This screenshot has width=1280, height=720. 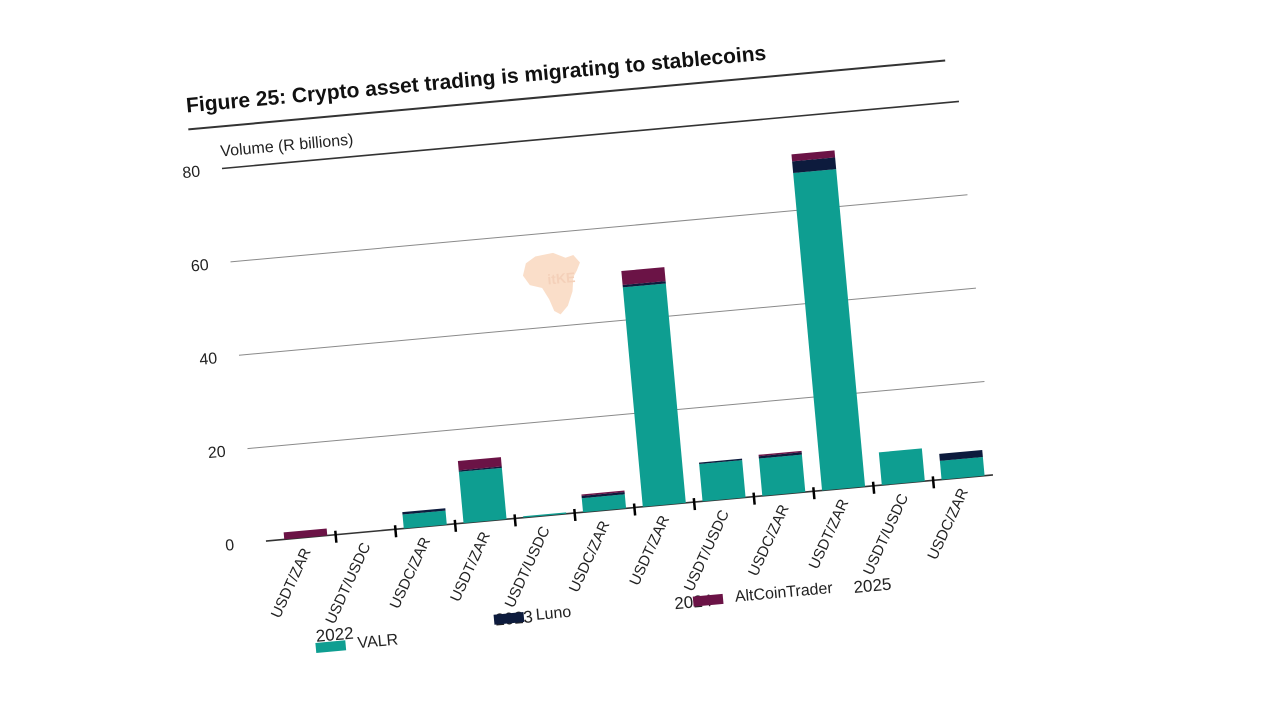 I want to click on y-tick-label-0: 0, so click(x=230, y=546).